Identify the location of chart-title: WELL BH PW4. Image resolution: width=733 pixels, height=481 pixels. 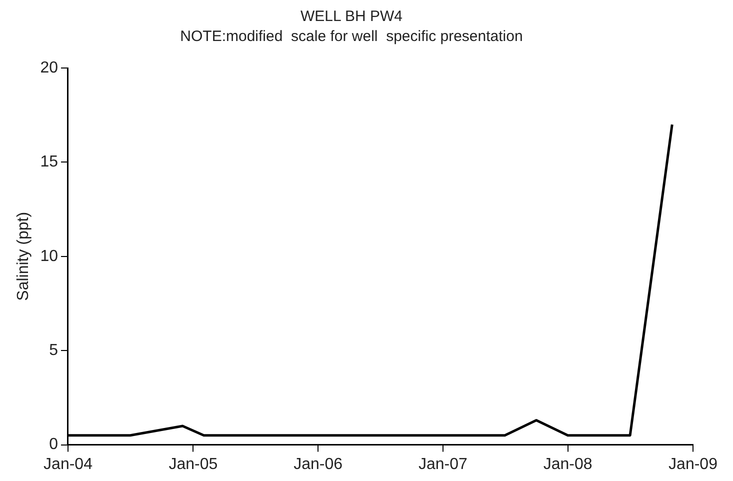
(351, 17).